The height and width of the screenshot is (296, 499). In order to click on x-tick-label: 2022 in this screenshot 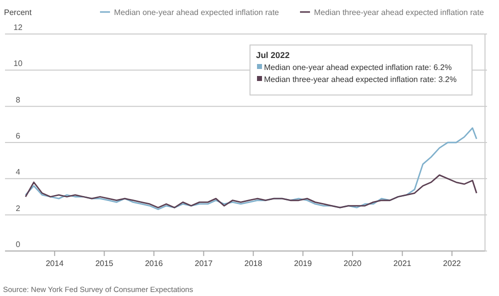, I will do `click(452, 263)`.